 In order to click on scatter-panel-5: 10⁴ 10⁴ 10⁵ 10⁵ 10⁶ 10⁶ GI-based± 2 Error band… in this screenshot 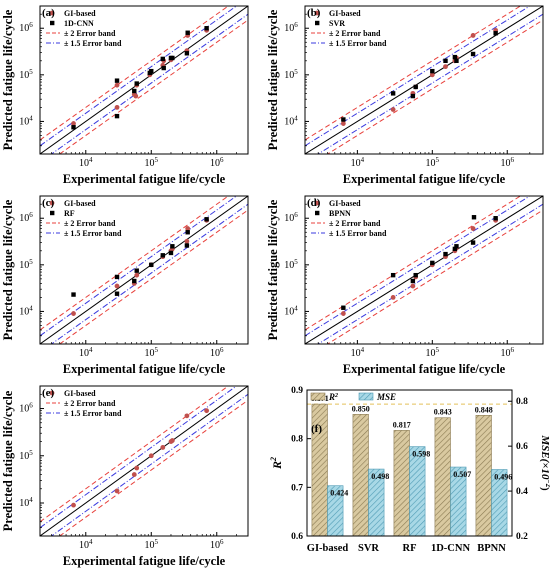, I will do `click(125, 476)`.